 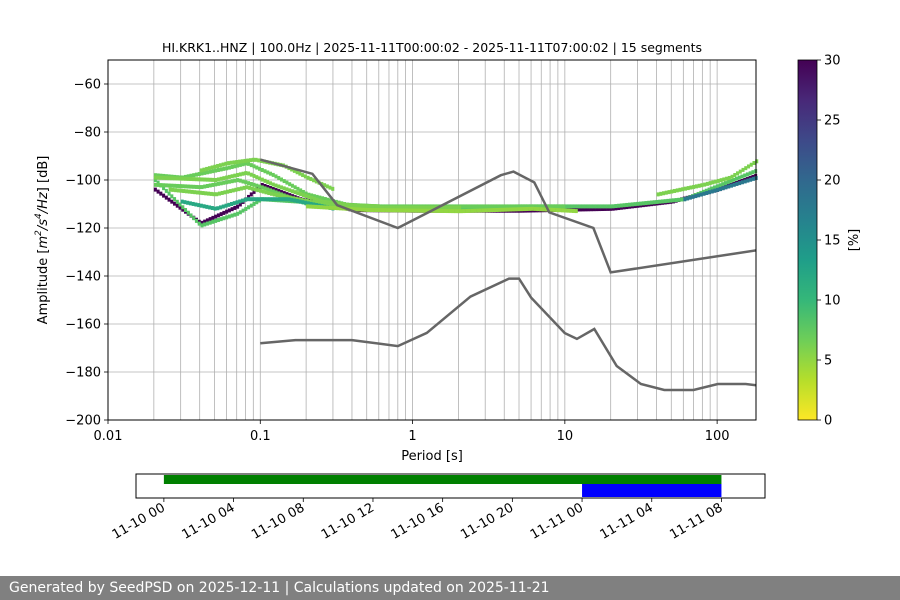 What do you see at coordinates (832, 241) in the screenshot?
I see `cbar-tick-label-3: 15` at bounding box center [832, 241].